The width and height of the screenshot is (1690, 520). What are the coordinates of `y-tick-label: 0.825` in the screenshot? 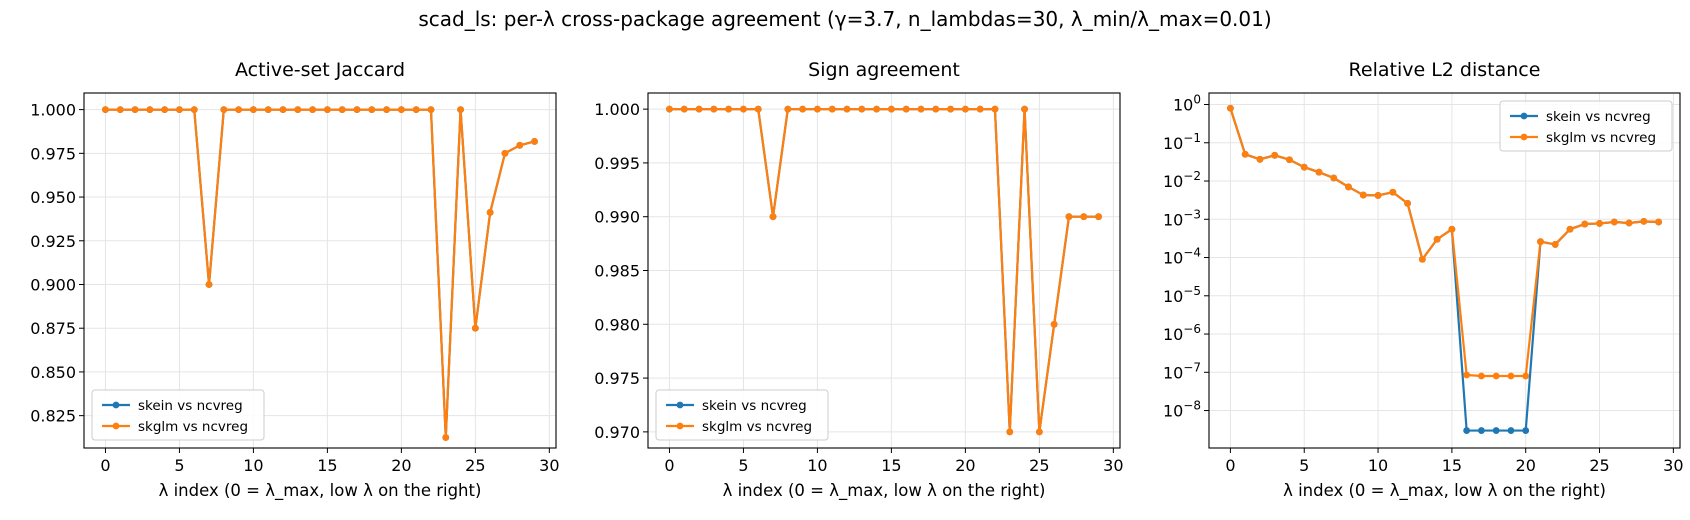 It's located at (53, 416).